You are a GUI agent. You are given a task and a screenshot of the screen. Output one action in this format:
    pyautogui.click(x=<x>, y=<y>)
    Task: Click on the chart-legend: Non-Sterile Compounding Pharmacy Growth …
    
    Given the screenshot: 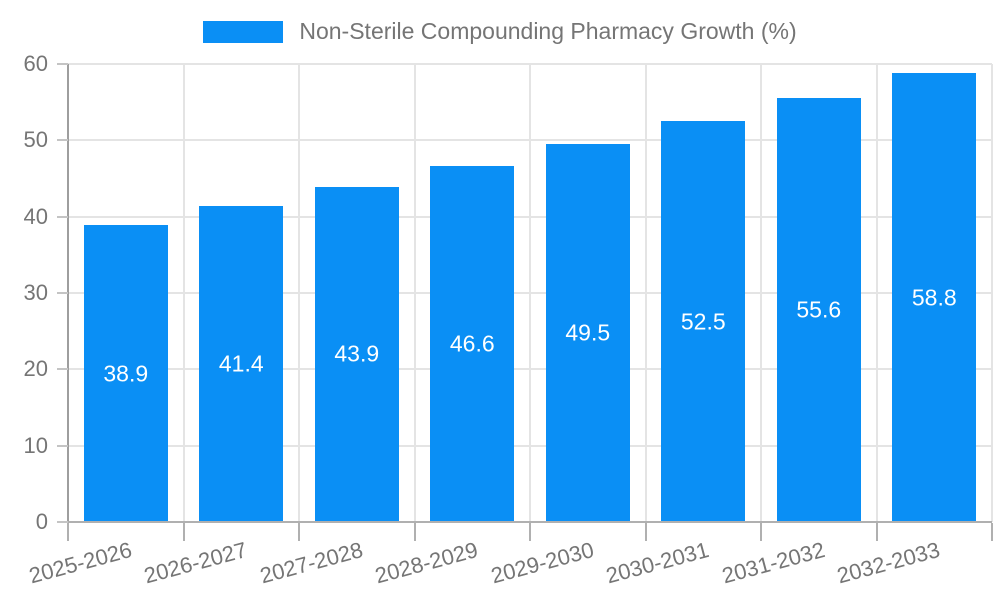 What is the action you would take?
    pyautogui.click(x=500, y=31)
    